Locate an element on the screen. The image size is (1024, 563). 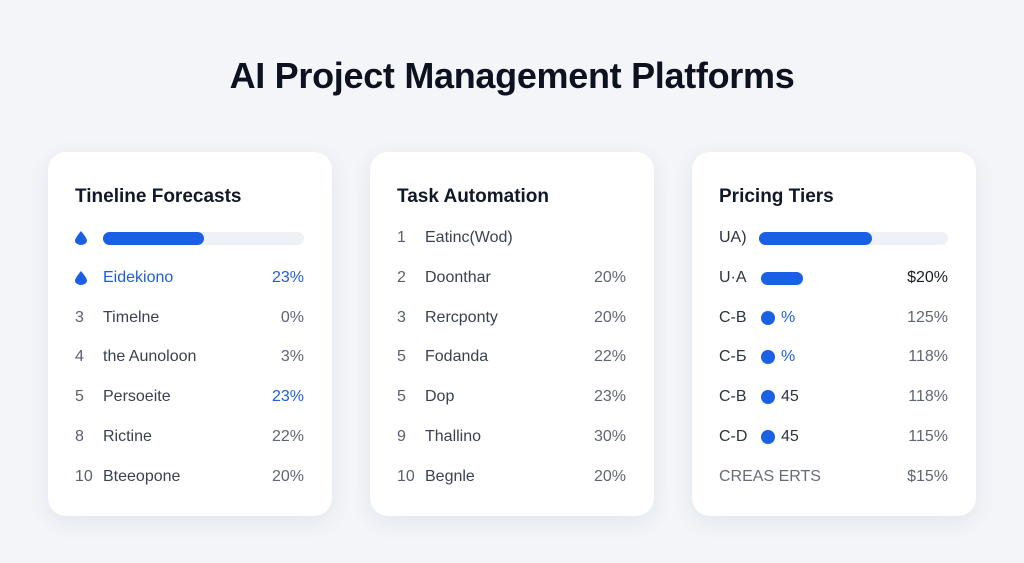
list-item: 9 Thallino 30% is located at coordinates (511, 437).